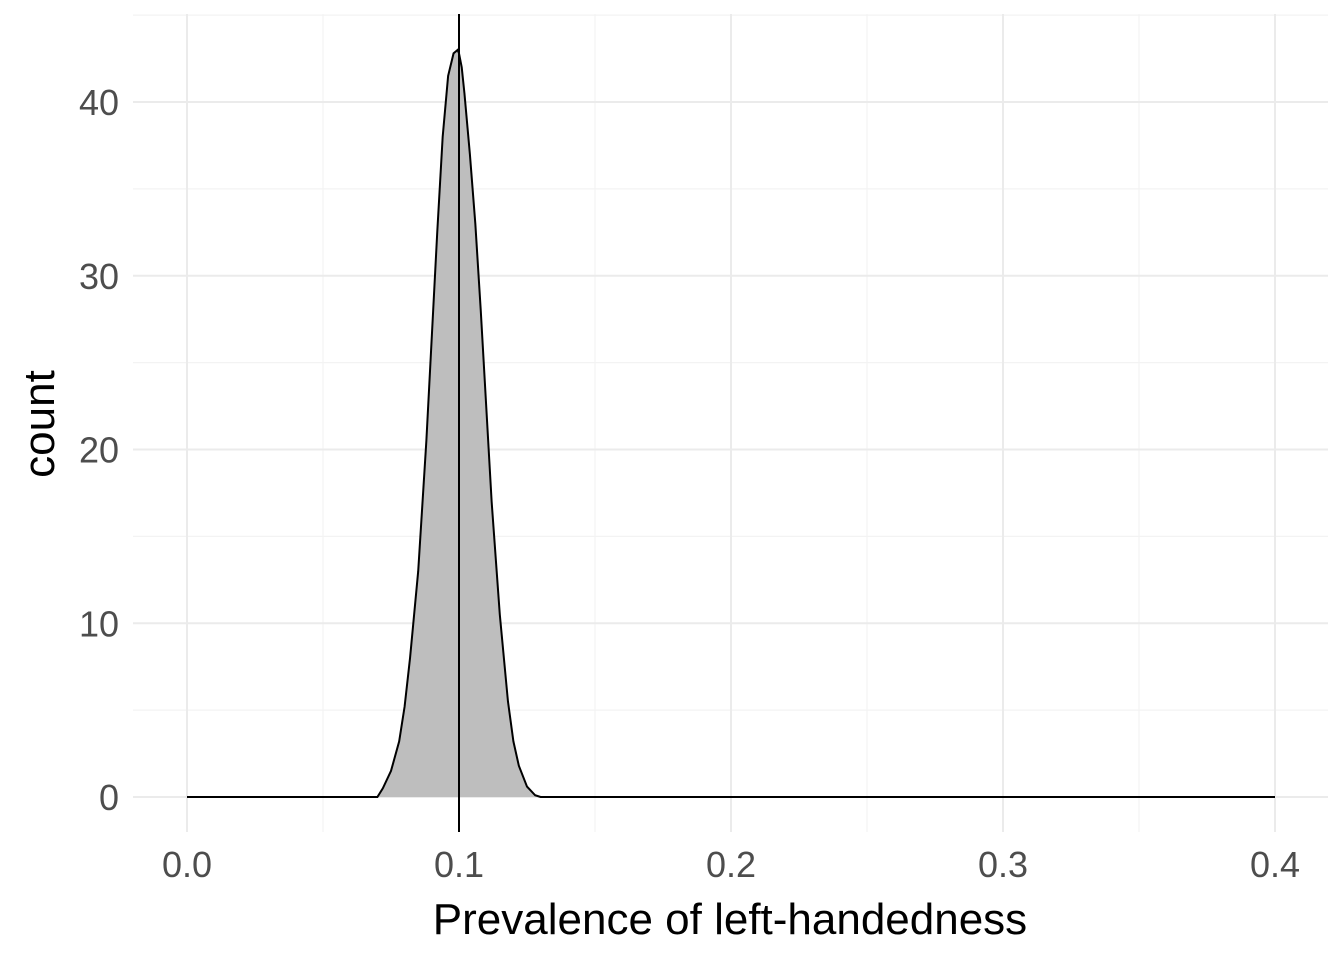 Image resolution: width=1344 pixels, height=960 pixels. Describe the element at coordinates (99, 623) in the screenshot. I see `y-tick-label: 10` at that location.